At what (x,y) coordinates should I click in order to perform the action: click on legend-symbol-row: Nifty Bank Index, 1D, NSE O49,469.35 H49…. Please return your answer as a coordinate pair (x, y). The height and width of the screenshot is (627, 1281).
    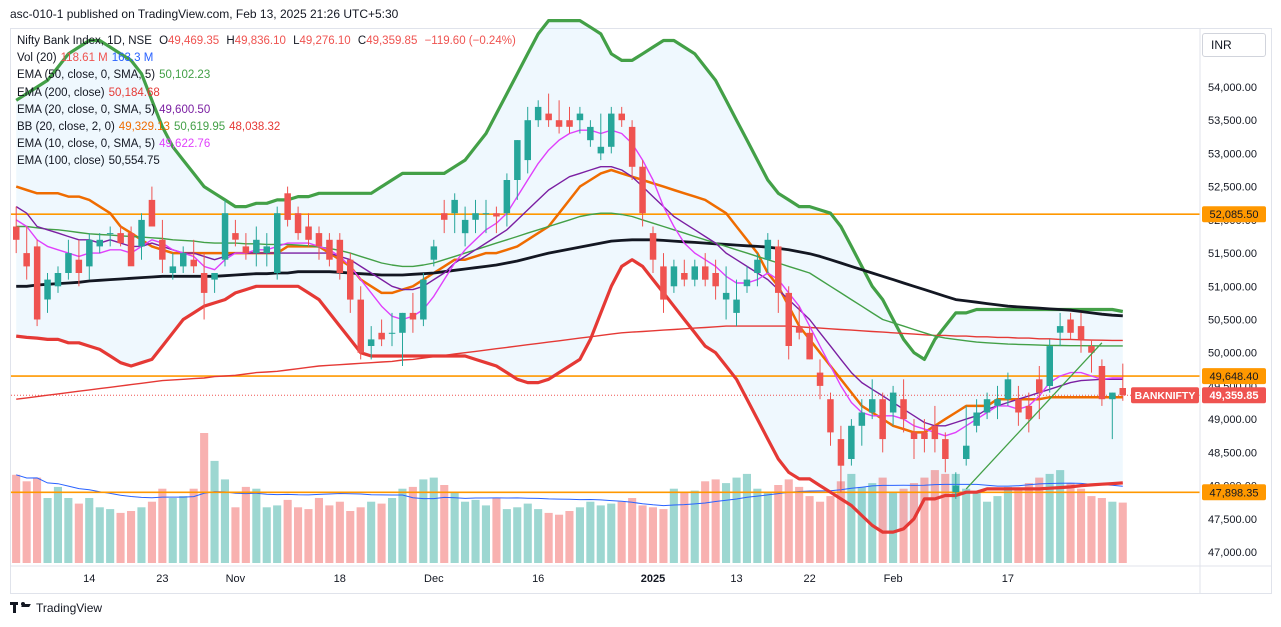
    Looking at the image, I should click on (266, 41).